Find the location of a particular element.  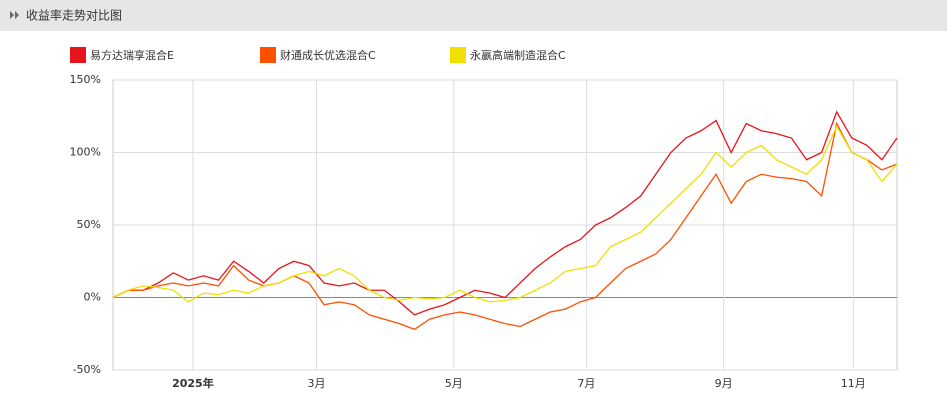

x-tick-label: 7月 is located at coordinates (586, 383).